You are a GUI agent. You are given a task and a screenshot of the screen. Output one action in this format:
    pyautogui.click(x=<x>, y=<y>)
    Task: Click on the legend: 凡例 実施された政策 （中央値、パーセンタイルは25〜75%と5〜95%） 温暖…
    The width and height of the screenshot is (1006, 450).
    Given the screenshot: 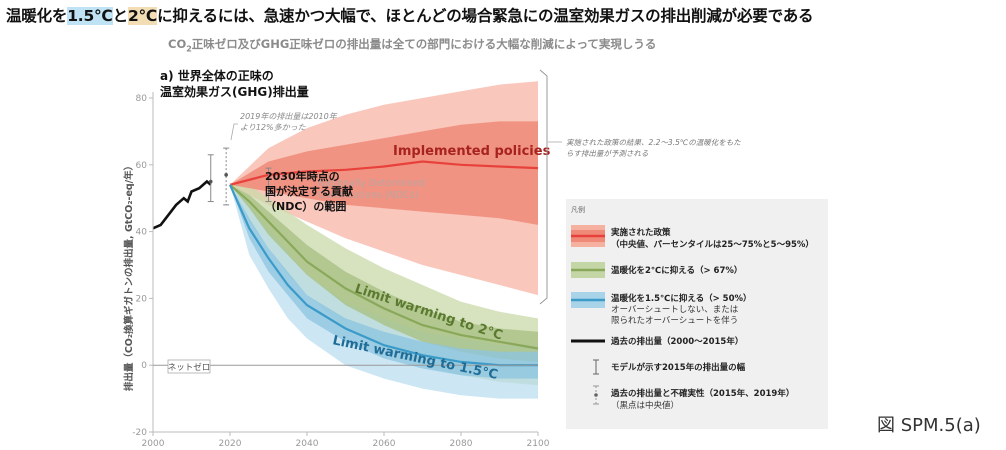 What is the action you would take?
    pyautogui.click(x=692, y=308)
    